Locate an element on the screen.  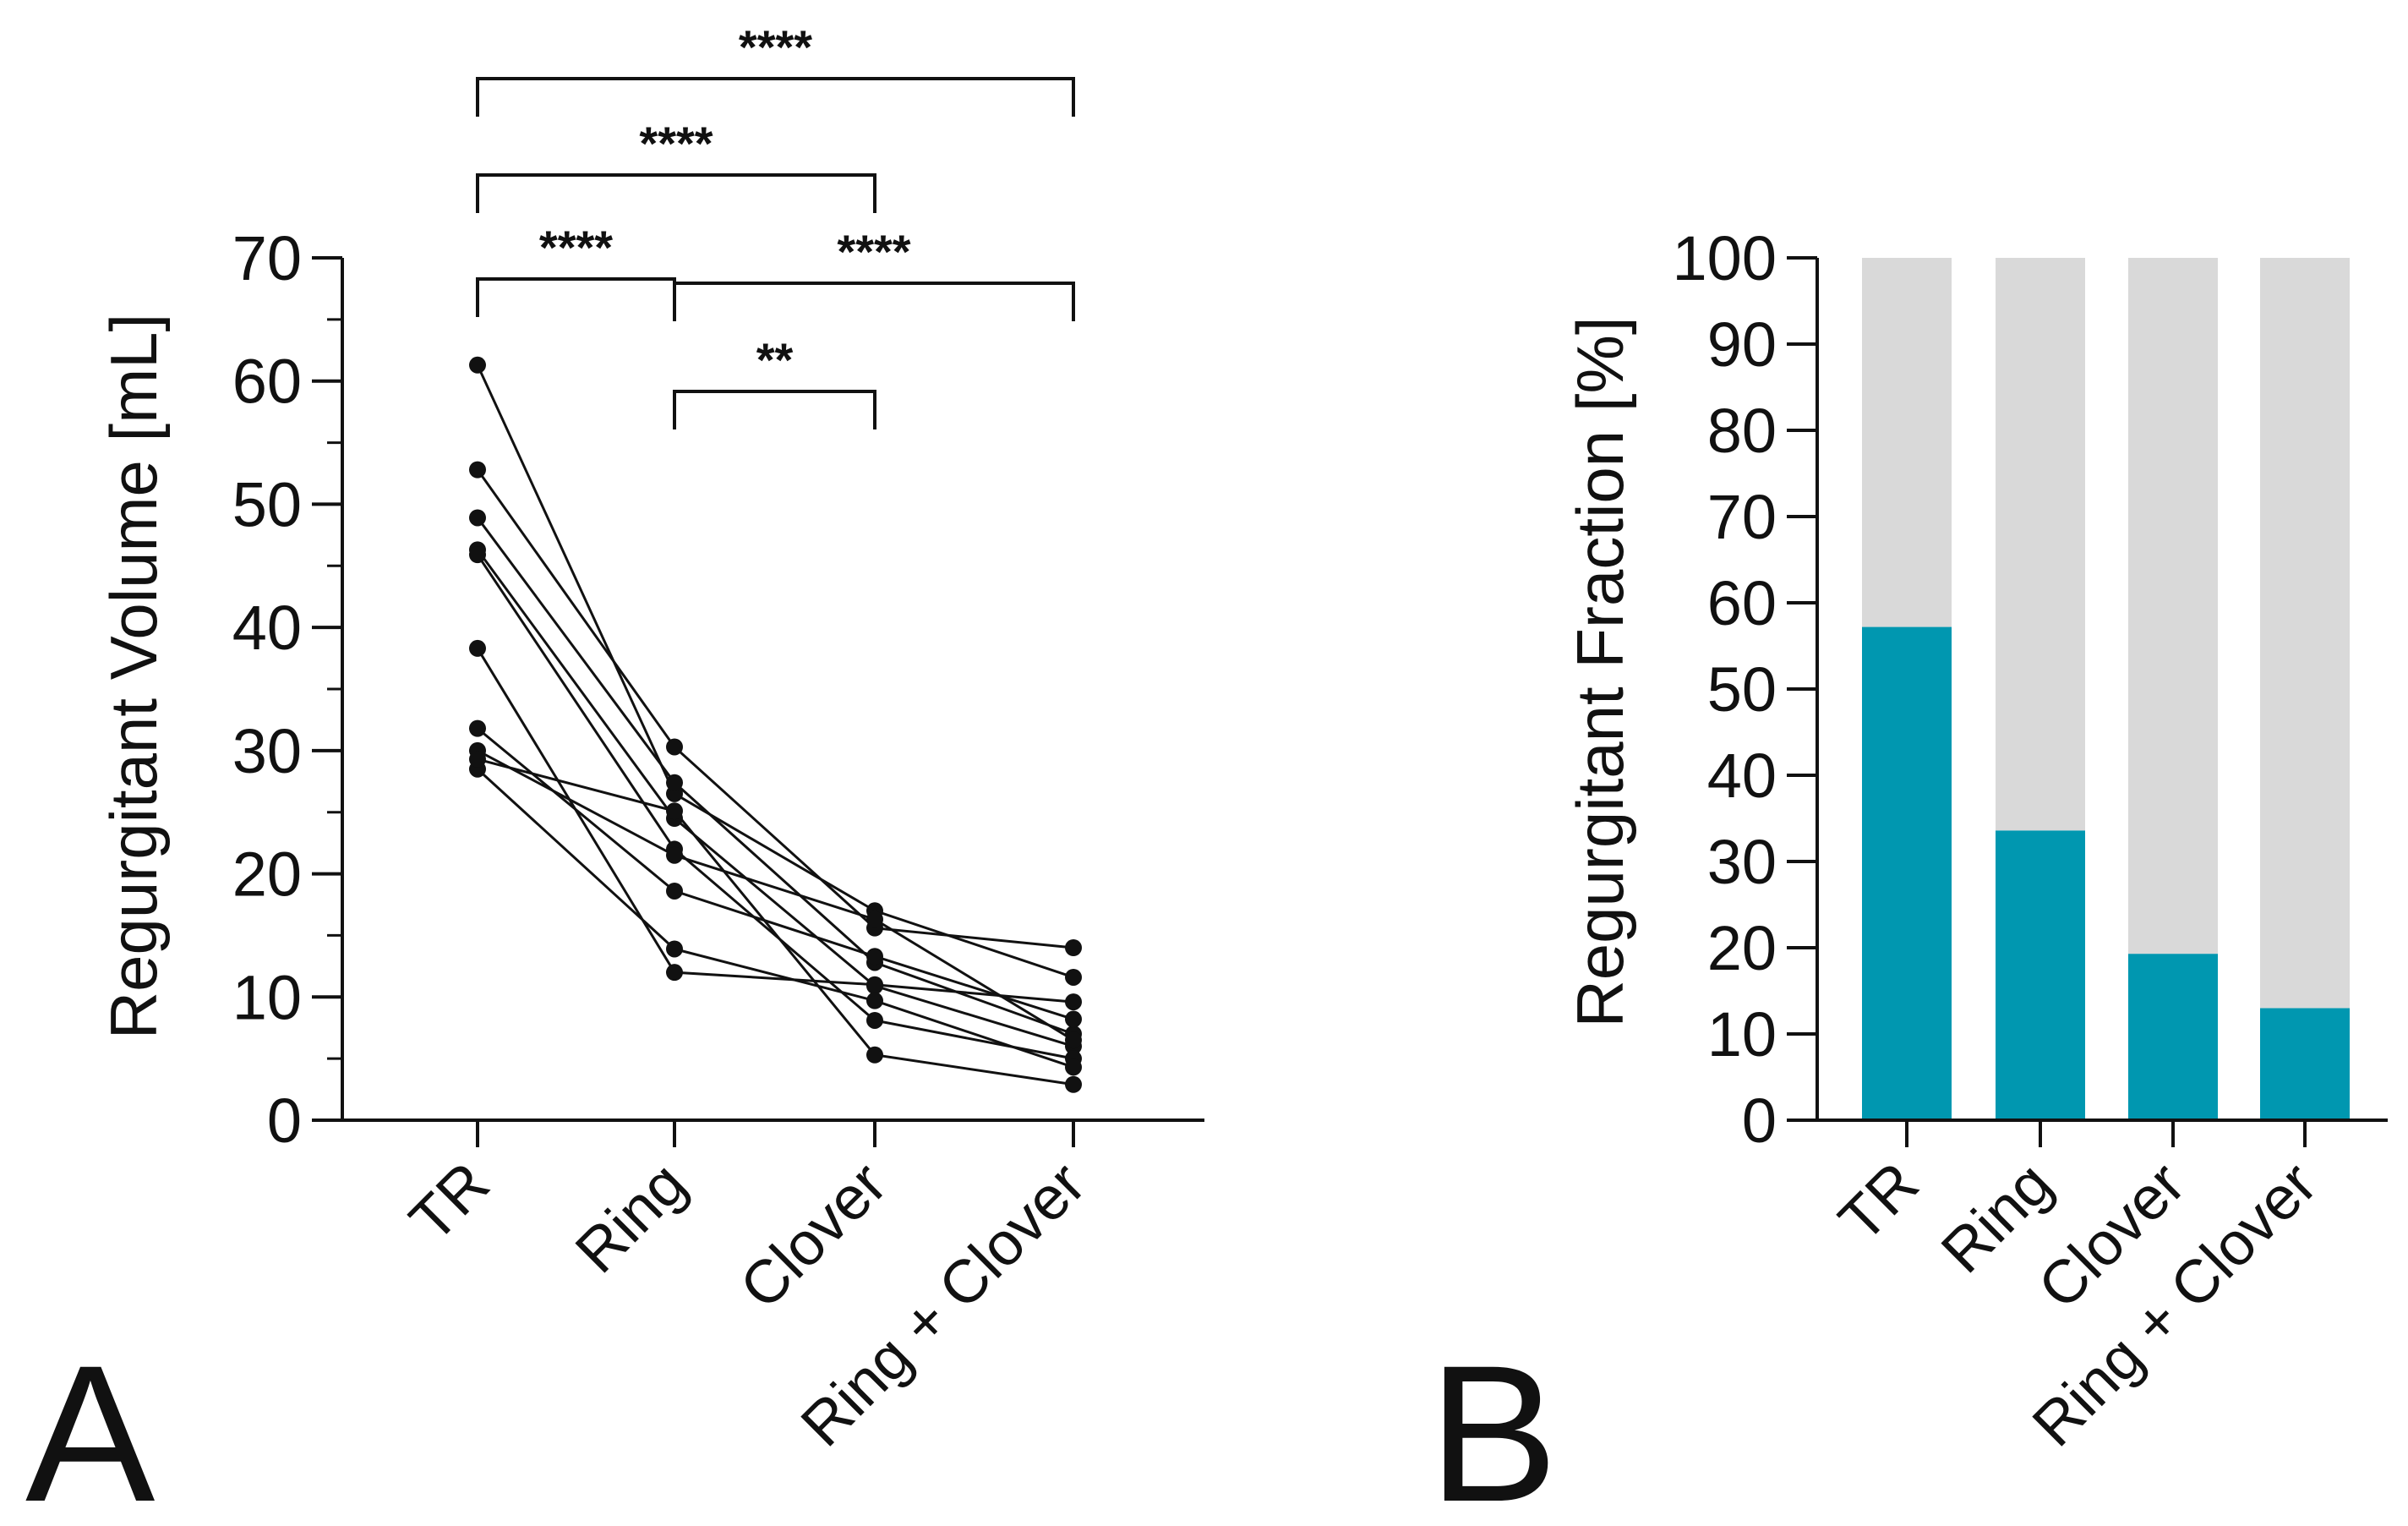
panel-a-y-tick-label: 20 is located at coordinates (267, 875).